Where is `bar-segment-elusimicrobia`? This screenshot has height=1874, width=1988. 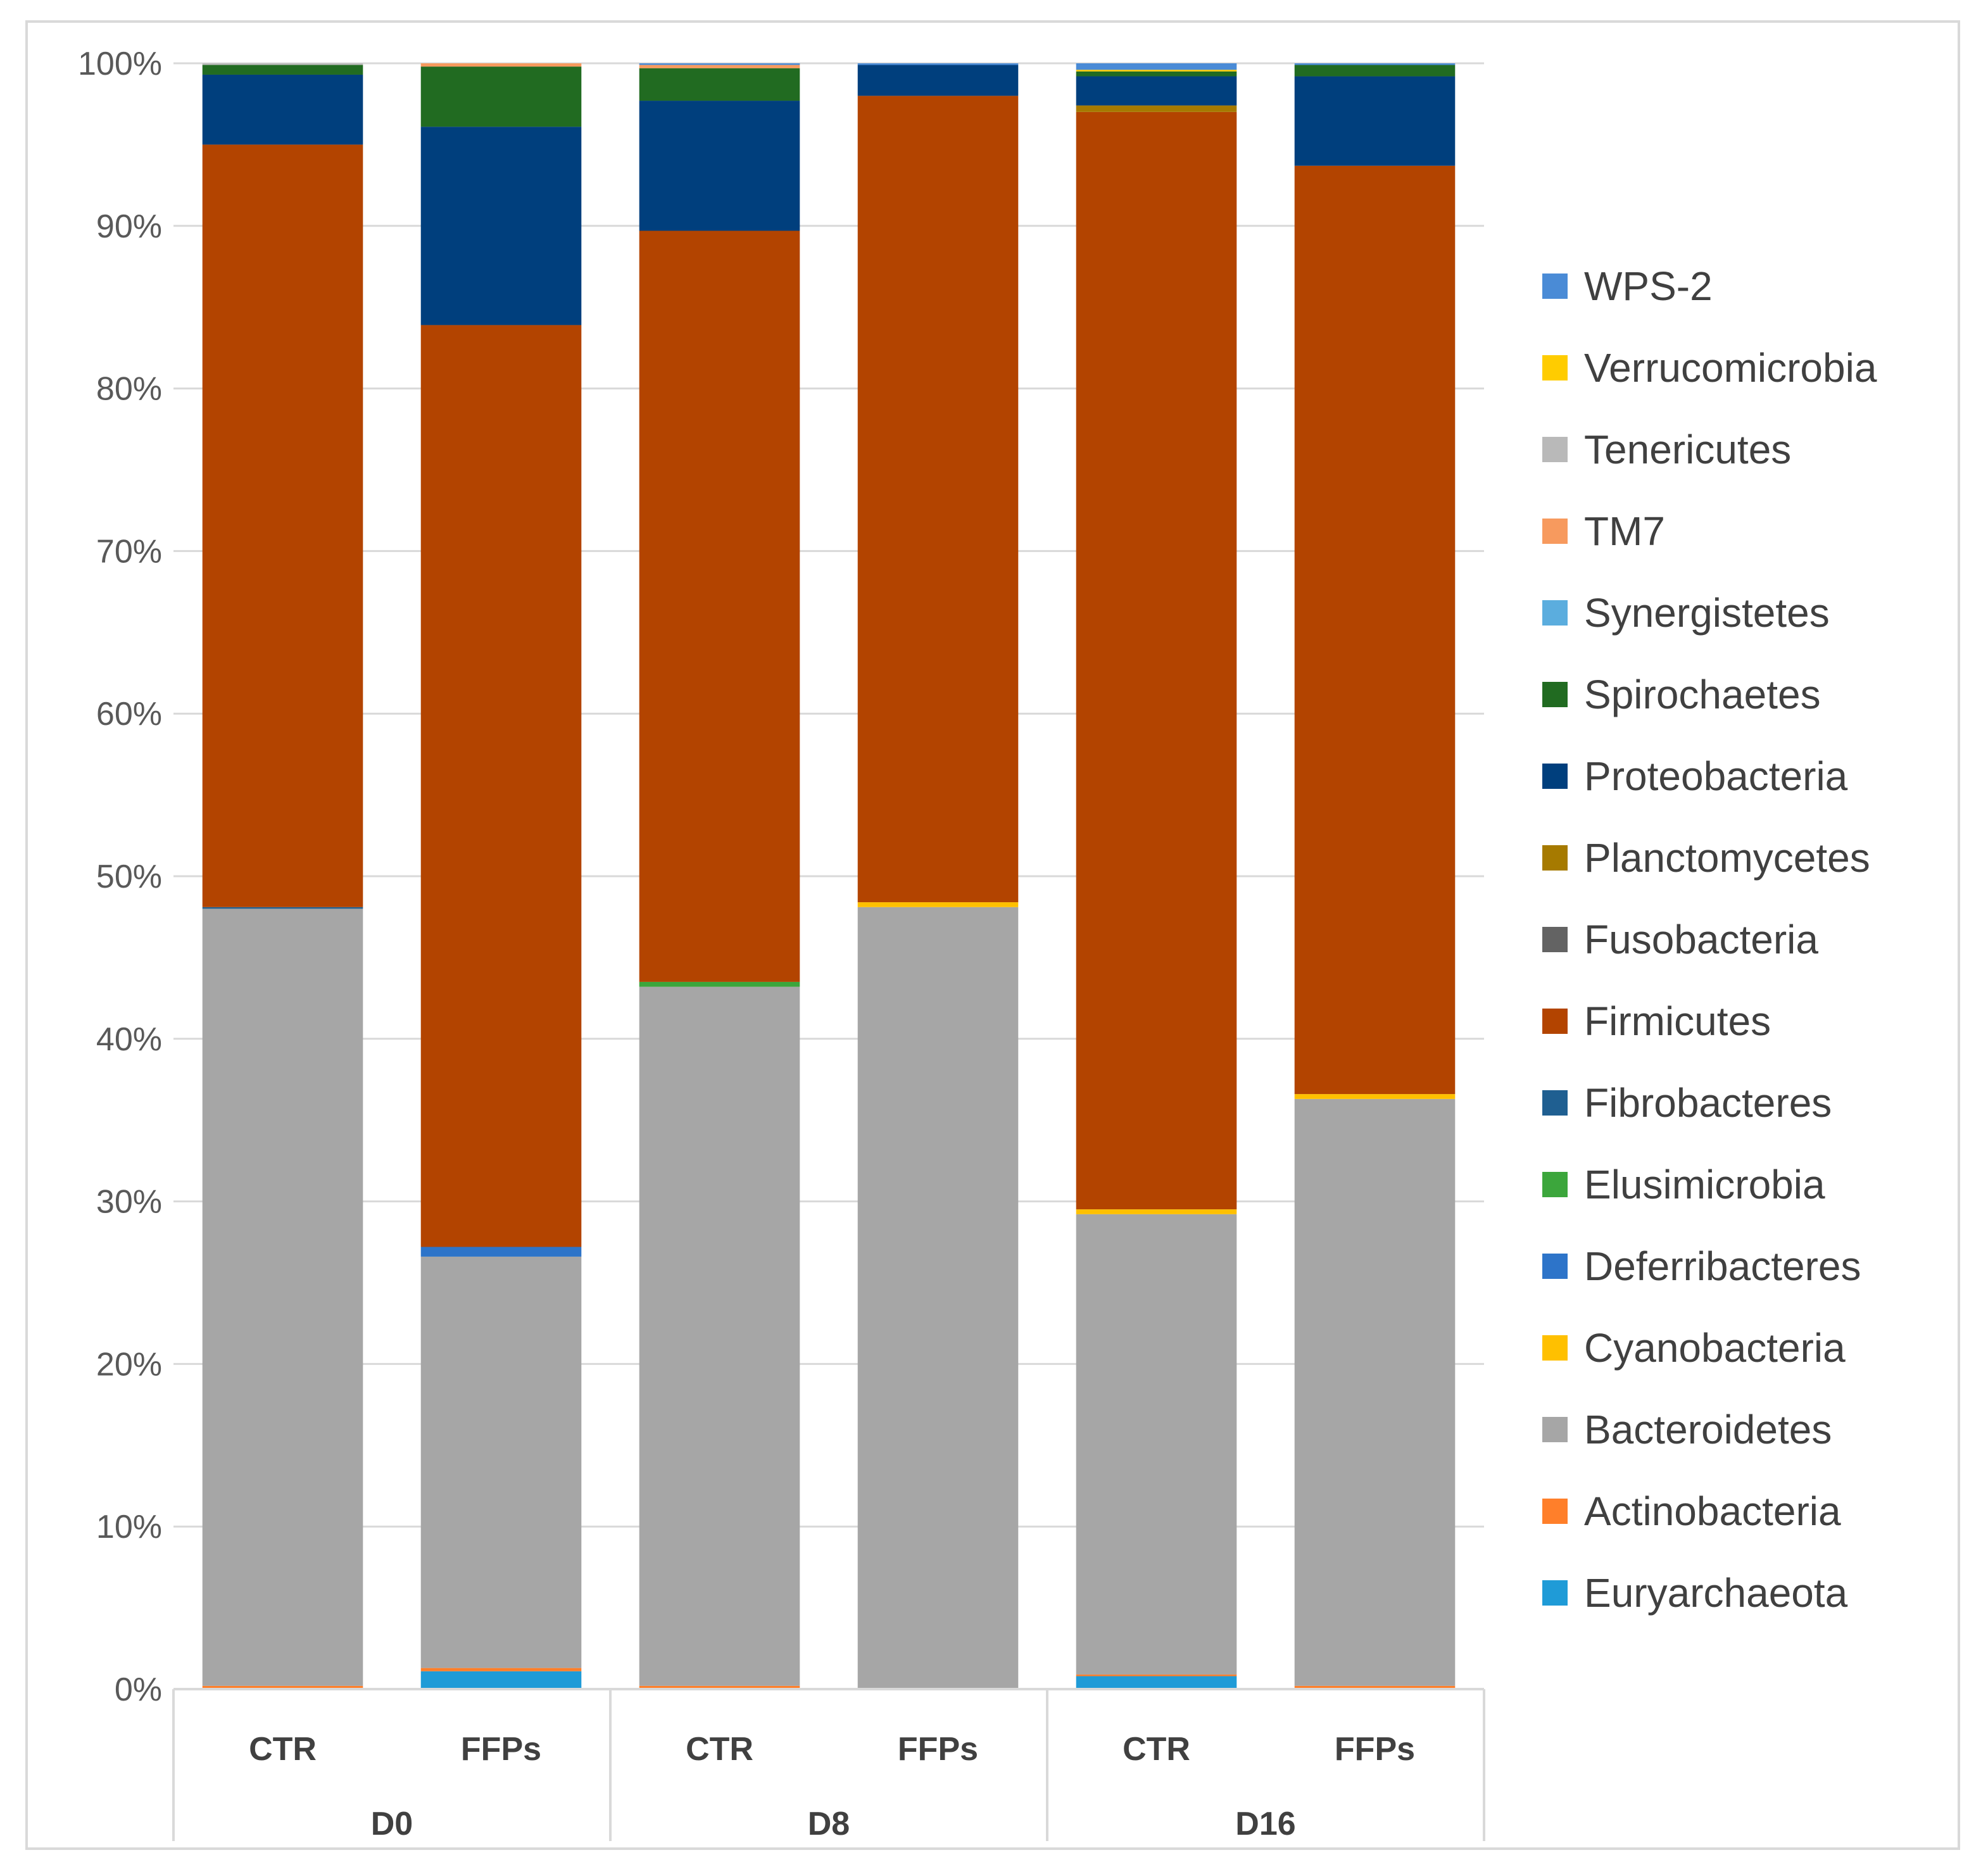
bar-segment-elusimicrobia is located at coordinates (719, 984).